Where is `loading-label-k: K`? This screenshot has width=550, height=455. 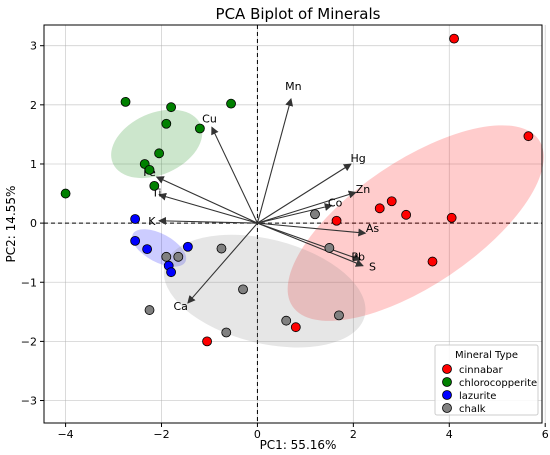 loading-label-k: K is located at coordinates (152, 221).